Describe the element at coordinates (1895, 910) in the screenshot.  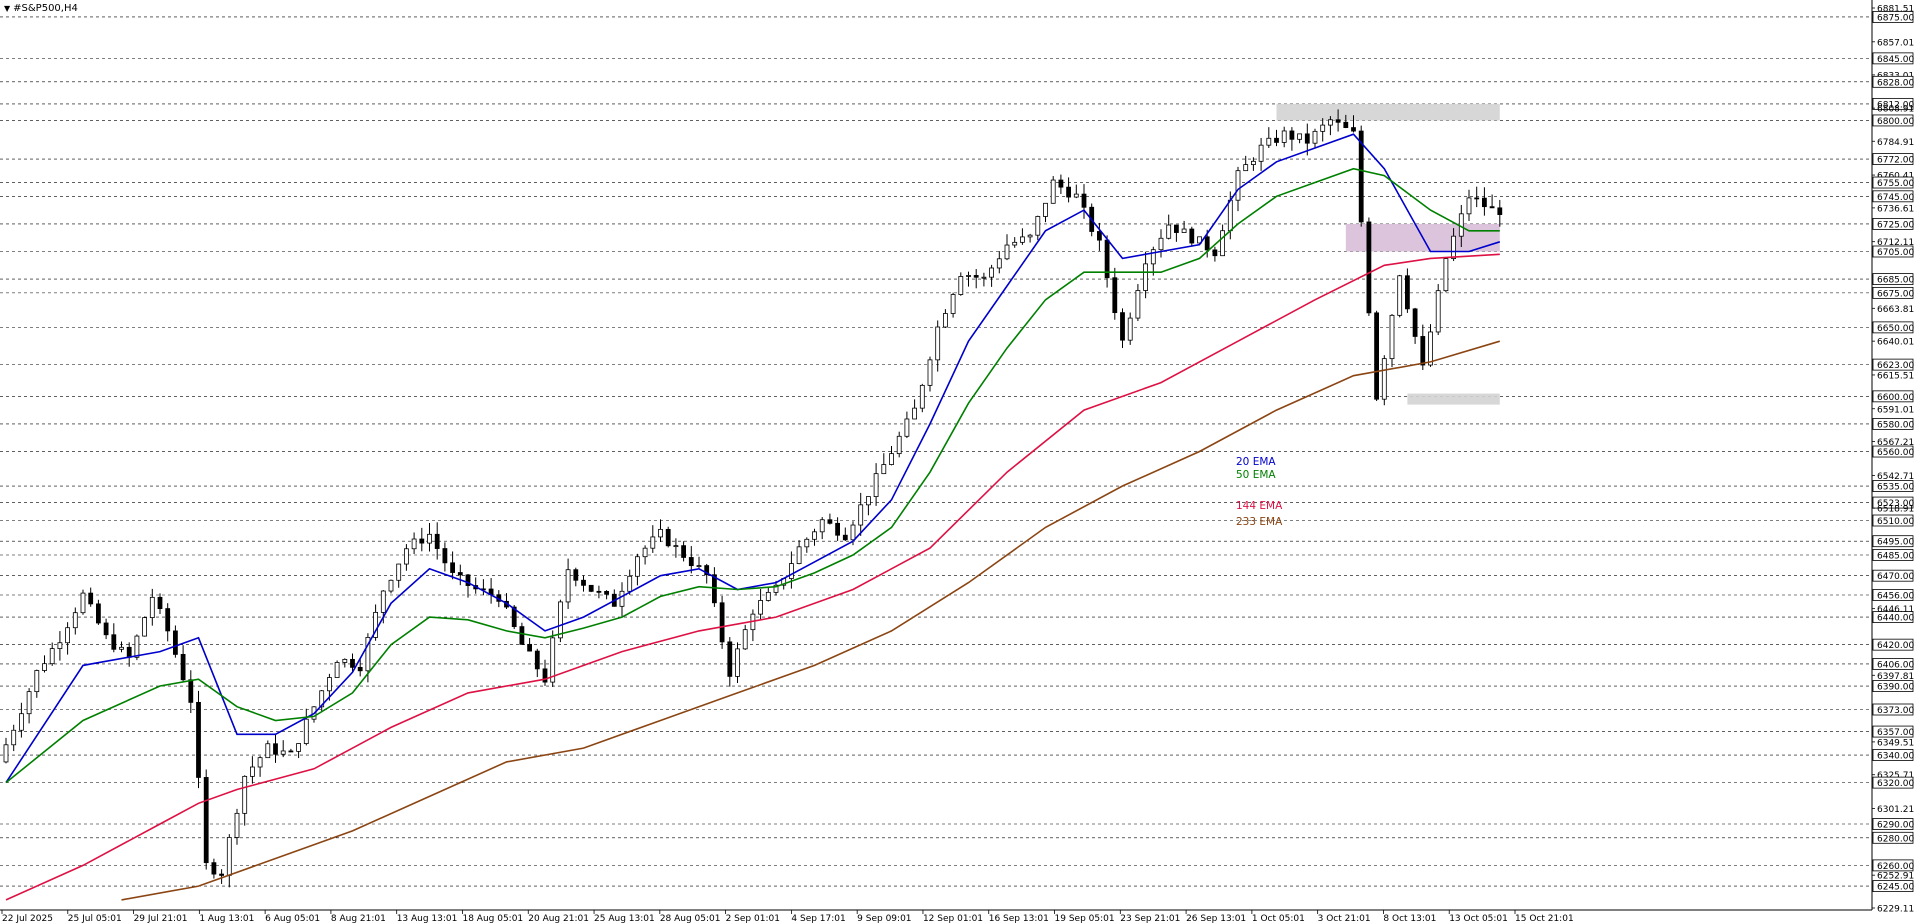
I see `price-label: 6229.11` at that location.